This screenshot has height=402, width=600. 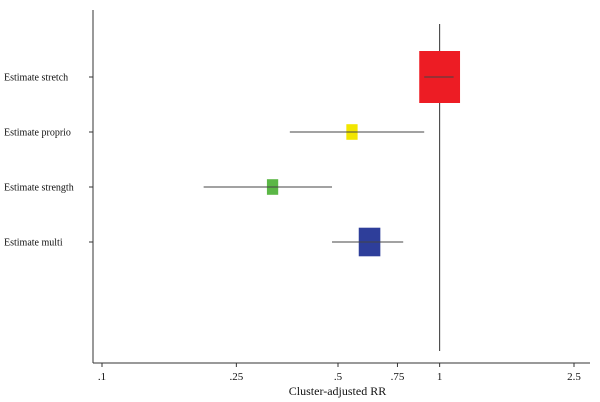 What do you see at coordinates (102, 377) in the screenshot?
I see `x-tick-label: .1` at bounding box center [102, 377].